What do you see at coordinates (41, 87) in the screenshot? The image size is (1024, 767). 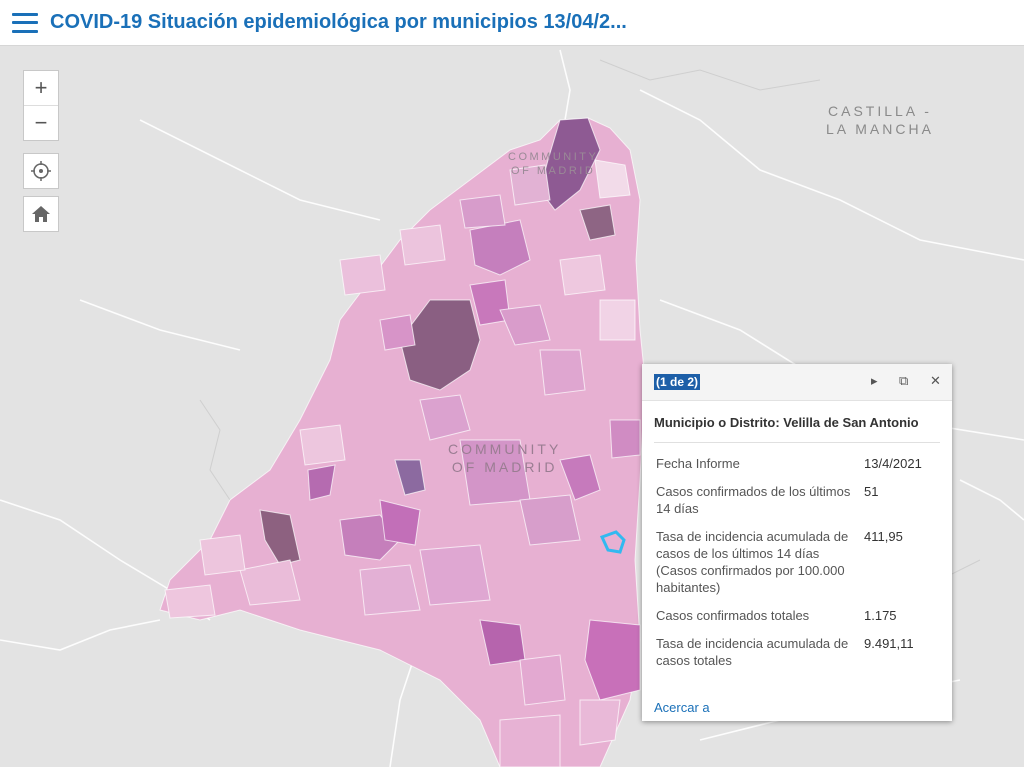 I see `zoom-in-button: +` at bounding box center [41, 87].